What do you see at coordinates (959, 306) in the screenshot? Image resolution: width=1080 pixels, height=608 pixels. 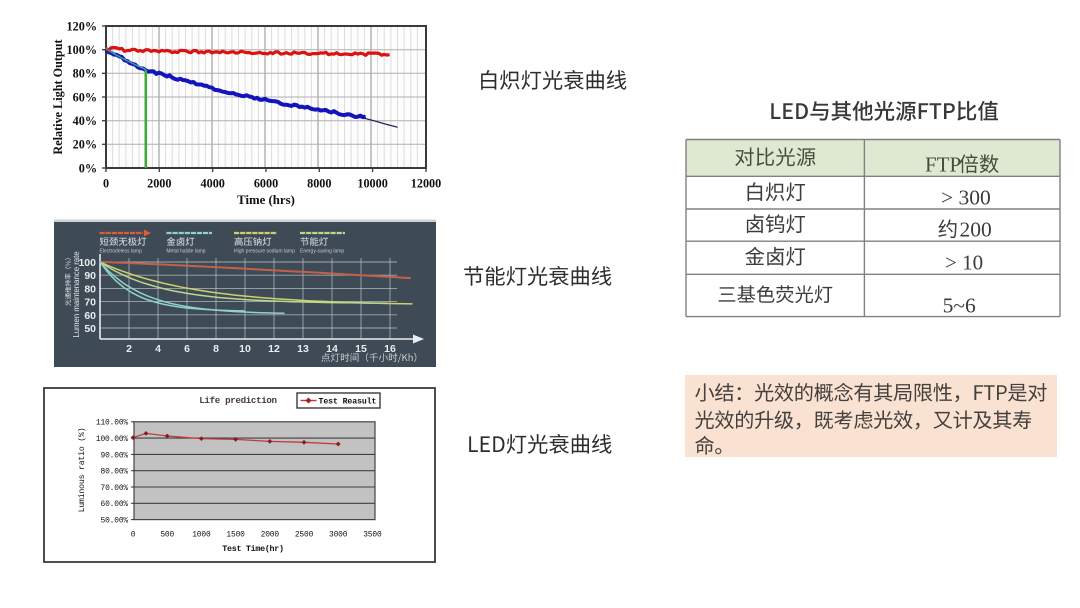 I see `svg-text: 5~6` at bounding box center [959, 306].